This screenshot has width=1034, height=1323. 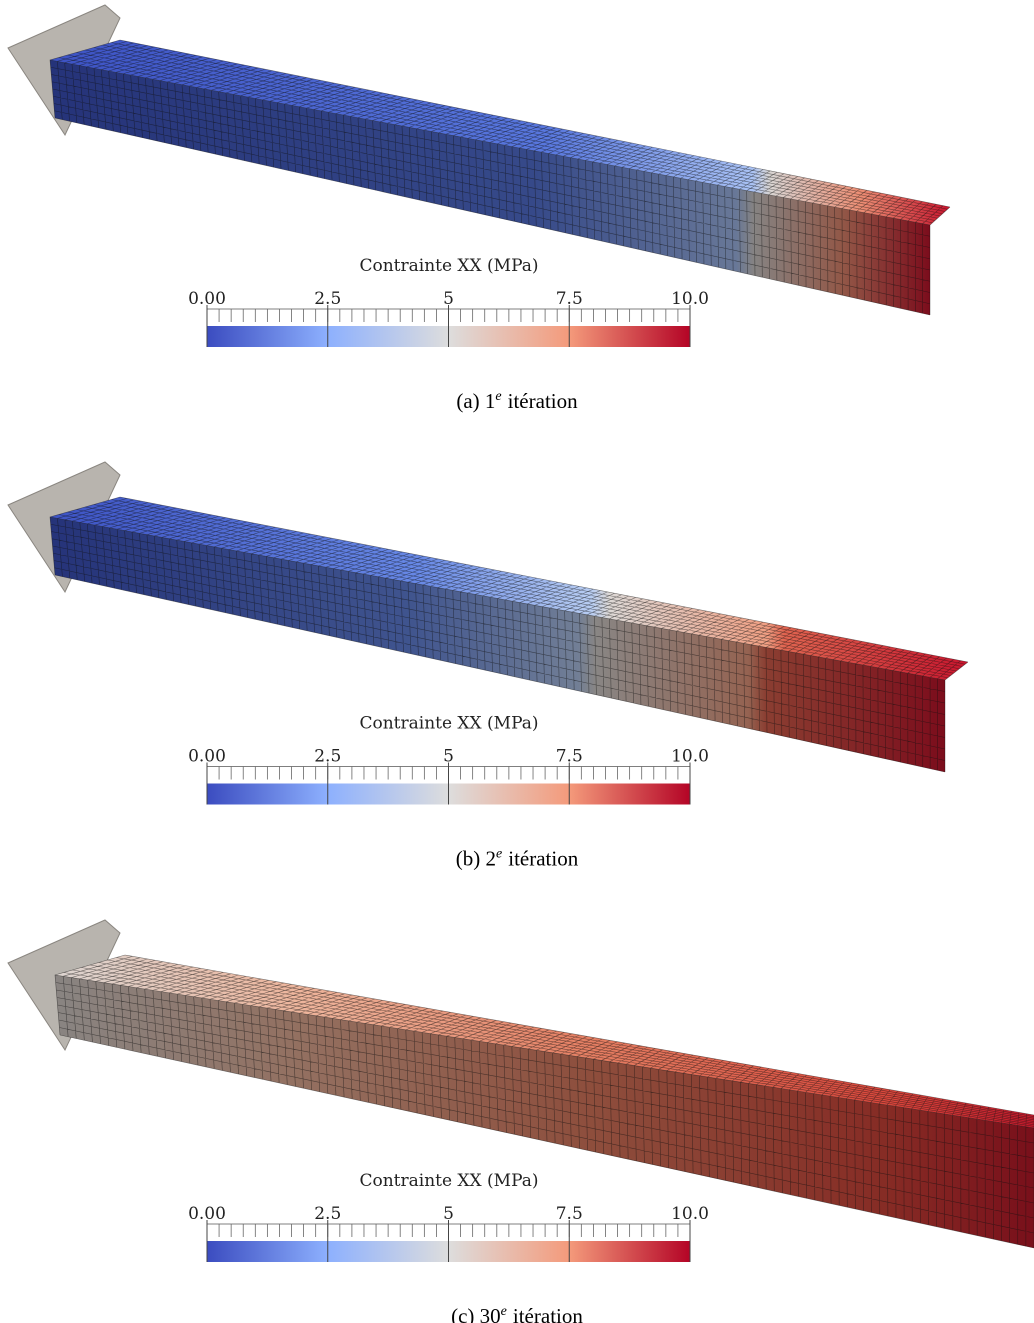 I want to click on caption: (b) 2e itération, so click(x=517, y=859).